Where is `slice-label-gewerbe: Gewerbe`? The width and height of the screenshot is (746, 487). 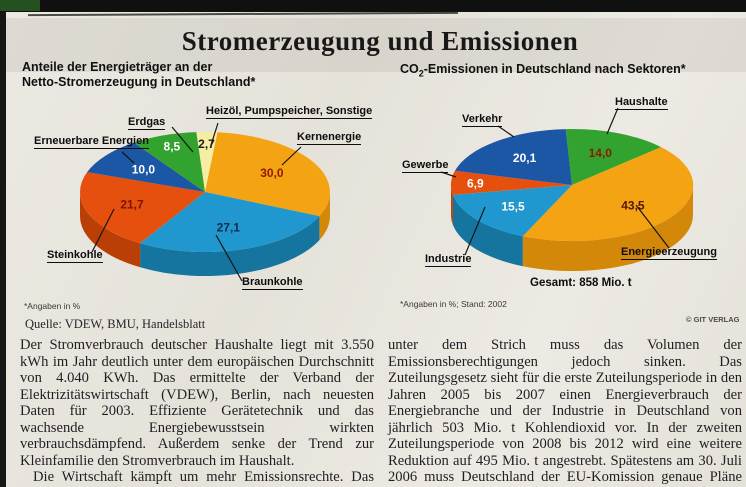 slice-label-gewerbe: Gewerbe is located at coordinates (425, 166).